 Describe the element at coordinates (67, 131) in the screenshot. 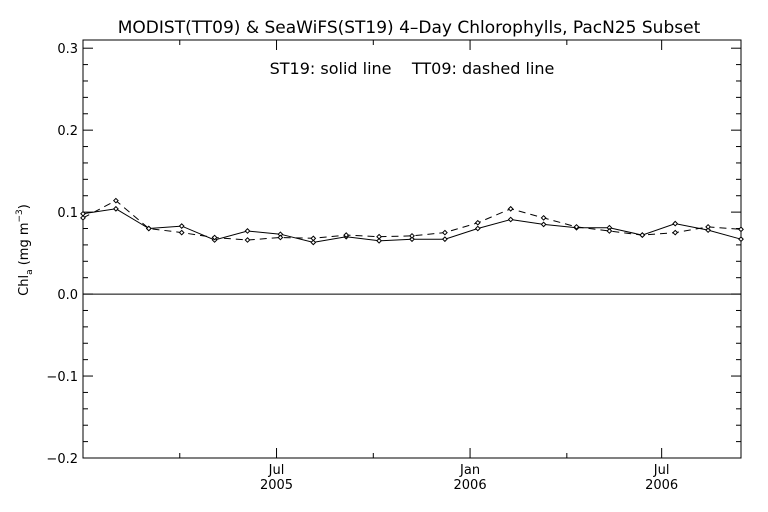

I see `y-tick-label: 0.2` at that location.